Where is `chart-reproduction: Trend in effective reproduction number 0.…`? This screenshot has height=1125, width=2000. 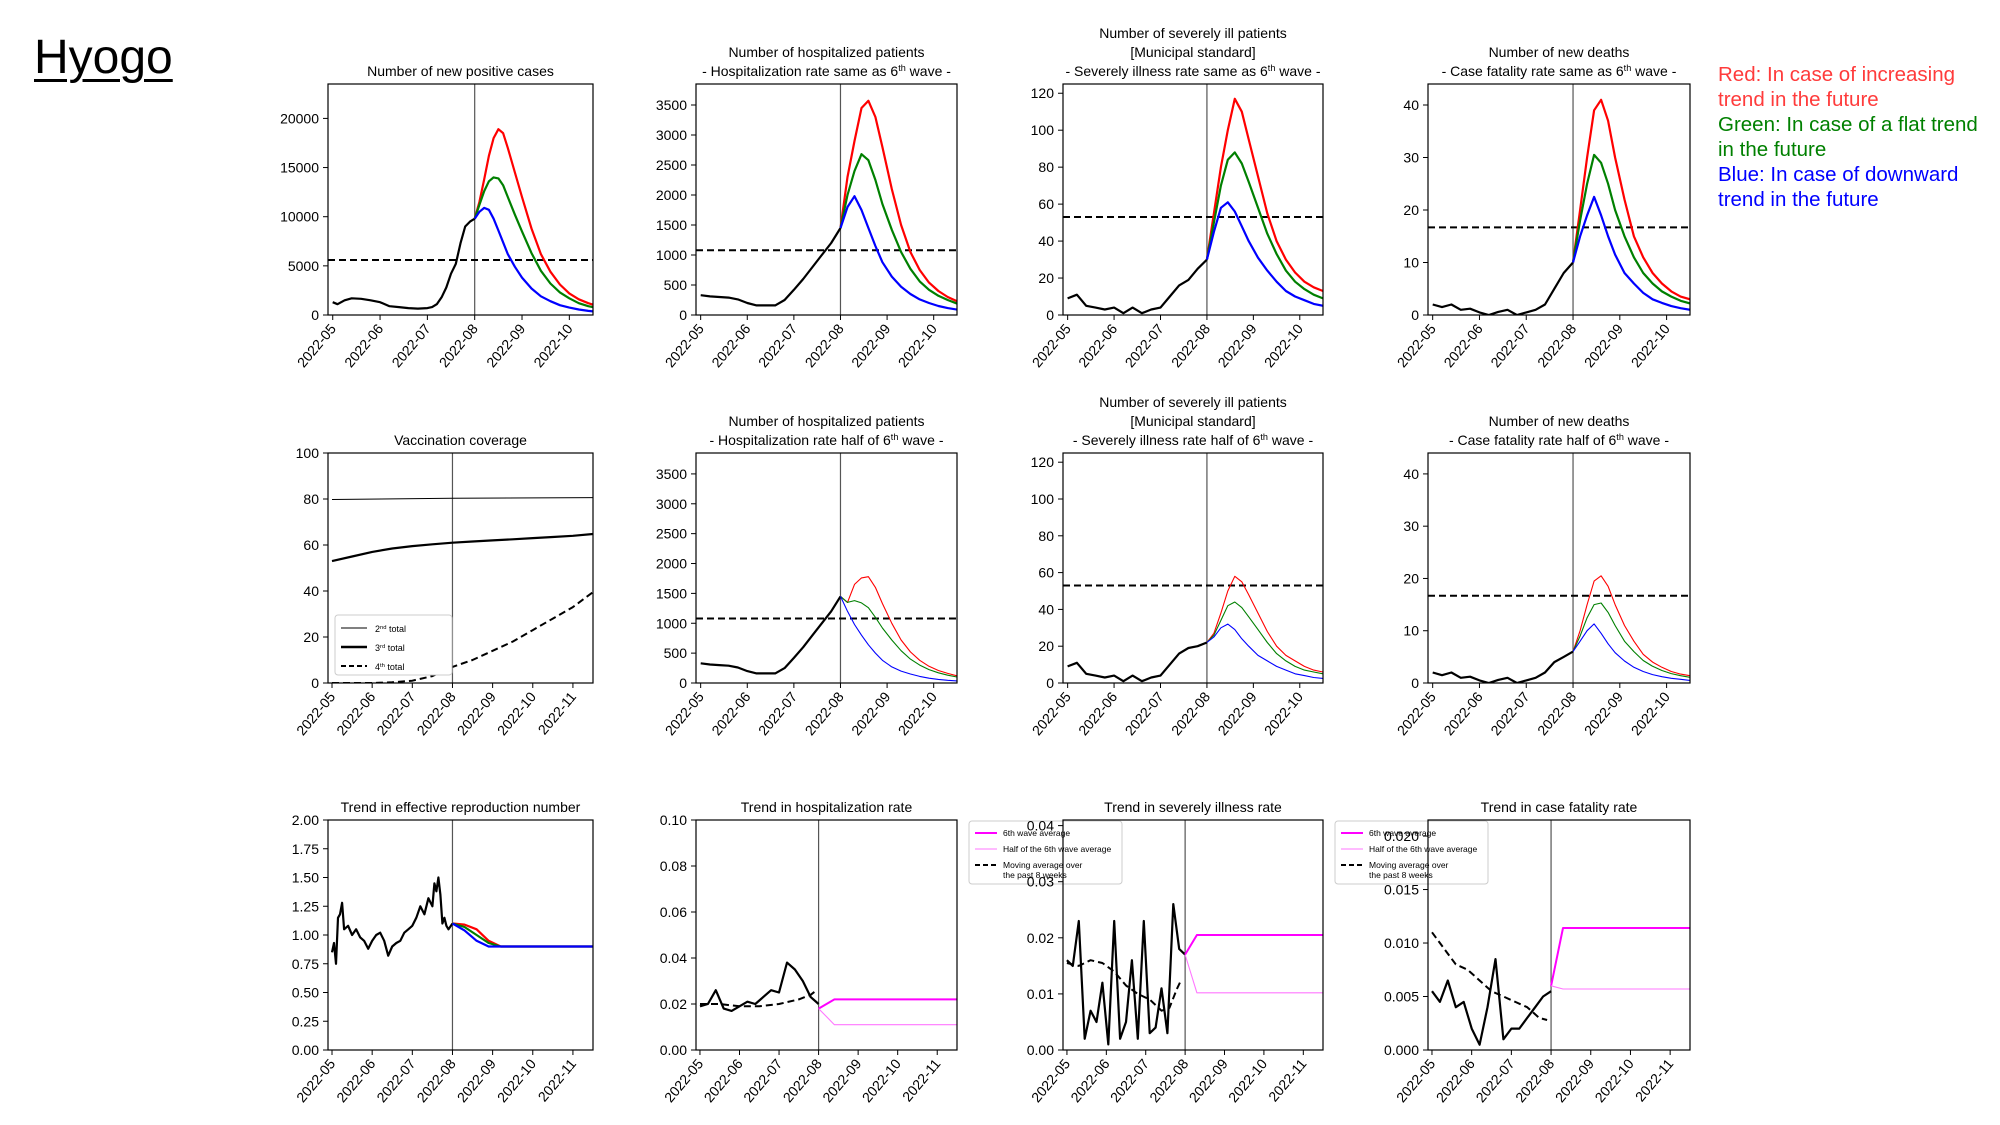 chart-reproduction: Trend in effective reproduction number 0.… is located at coordinates (443, 952).